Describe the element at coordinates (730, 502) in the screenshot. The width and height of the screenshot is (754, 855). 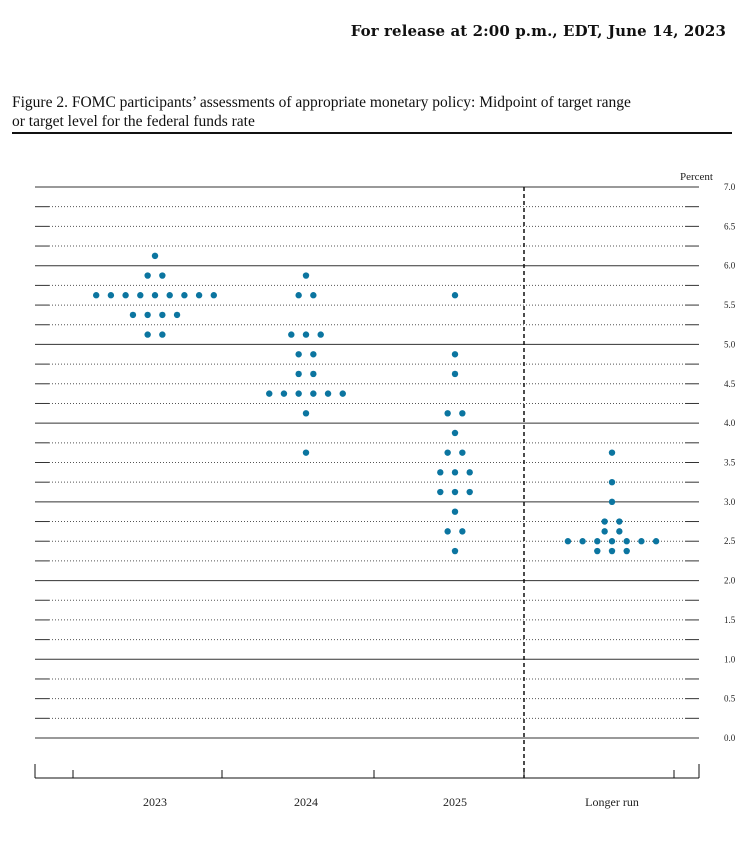
I see `y-tick-label: 3.0` at that location.